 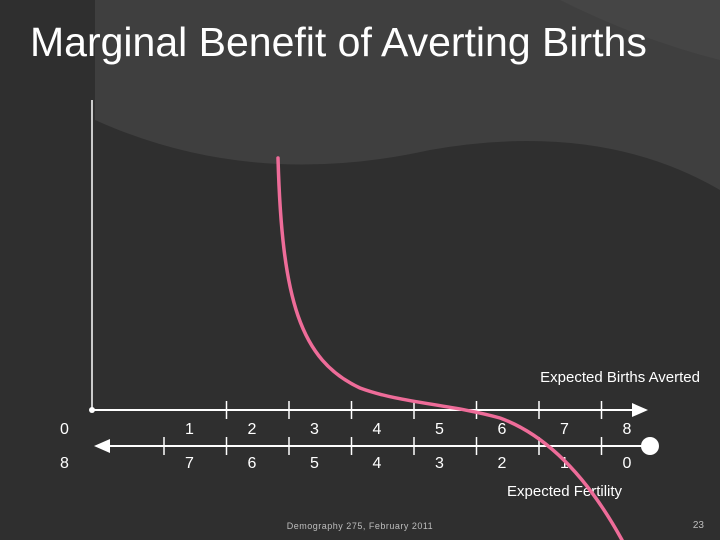 I want to click on bottom-axis-tick-label: 6, so click(x=252, y=463).